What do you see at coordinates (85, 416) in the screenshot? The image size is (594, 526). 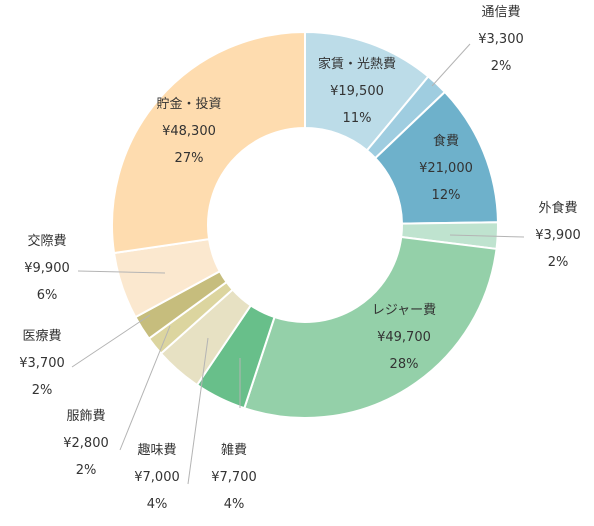 I see `slice-name-label-7: 服飾費` at bounding box center [85, 416].